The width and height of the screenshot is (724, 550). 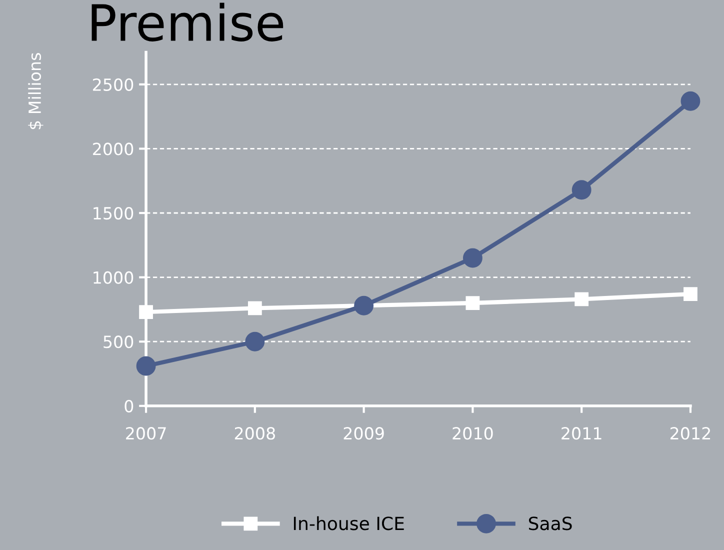 I want to click on chart-title: Premise, so click(x=188, y=22).